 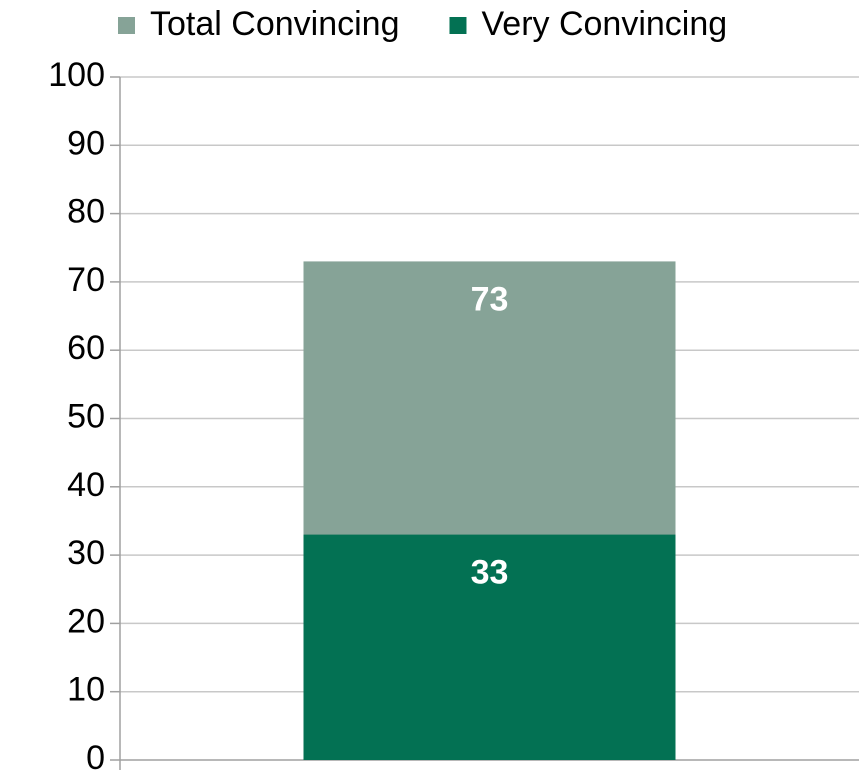 I want to click on y-tick-label: 60, so click(x=86, y=348).